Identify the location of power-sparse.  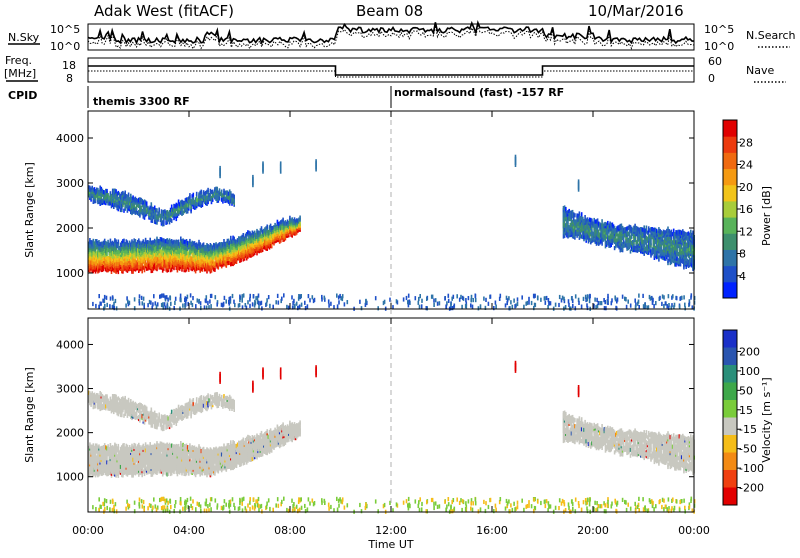
(253, 183).